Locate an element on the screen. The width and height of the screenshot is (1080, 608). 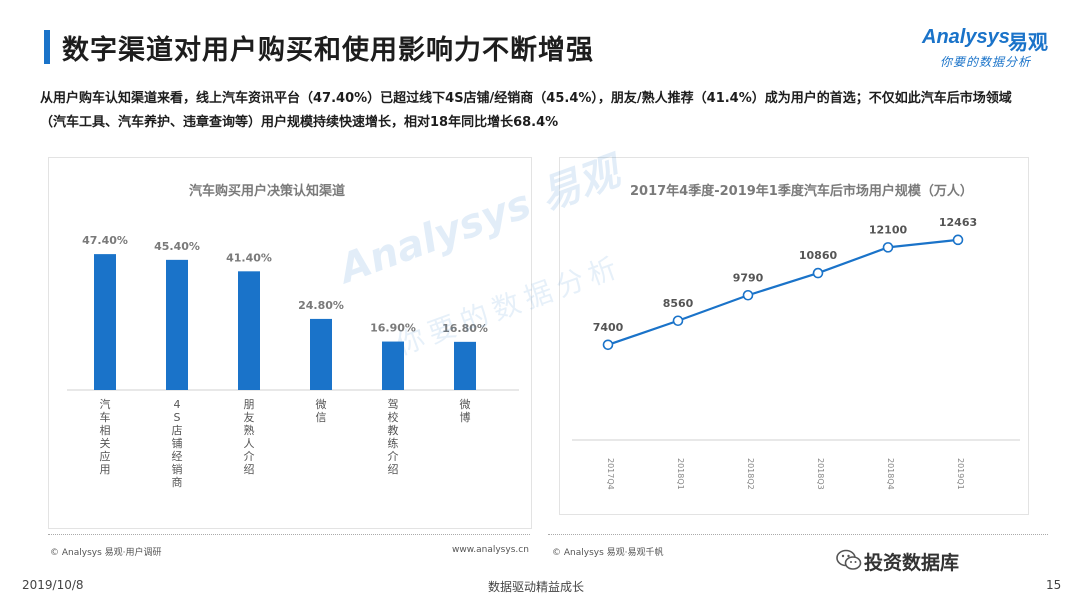
line-tick-label: 2018Q1 is located at coordinates (680, 474).